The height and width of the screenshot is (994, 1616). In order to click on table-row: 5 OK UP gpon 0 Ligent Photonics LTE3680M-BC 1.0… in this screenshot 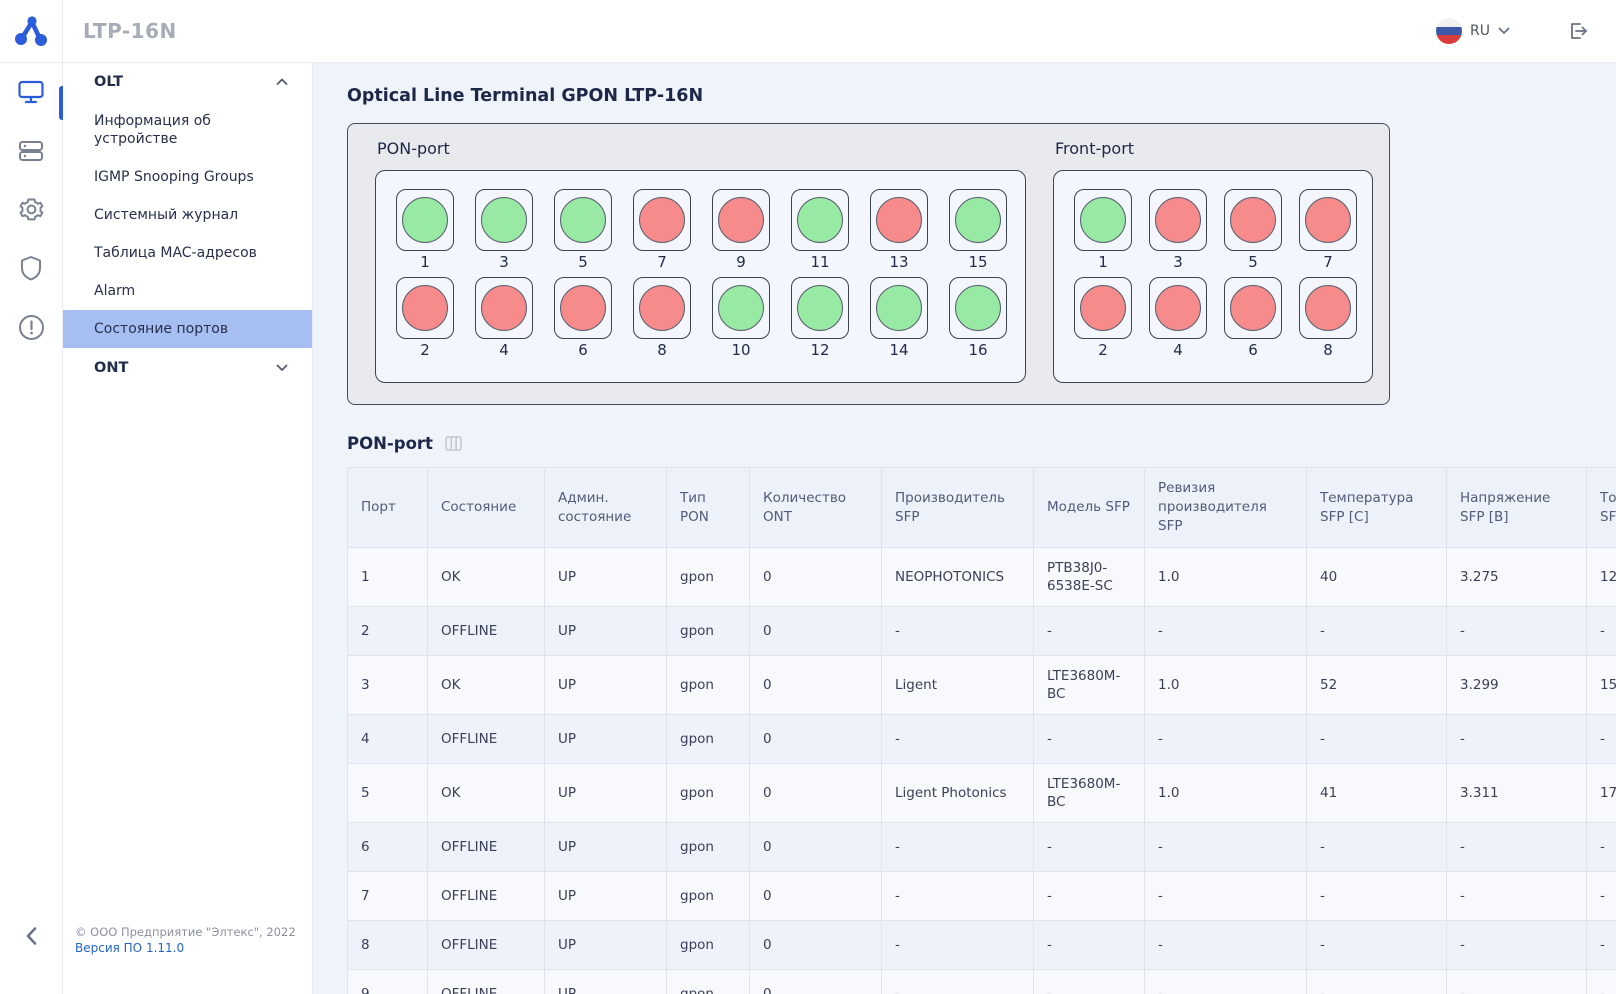, I will do `click(981, 793)`.